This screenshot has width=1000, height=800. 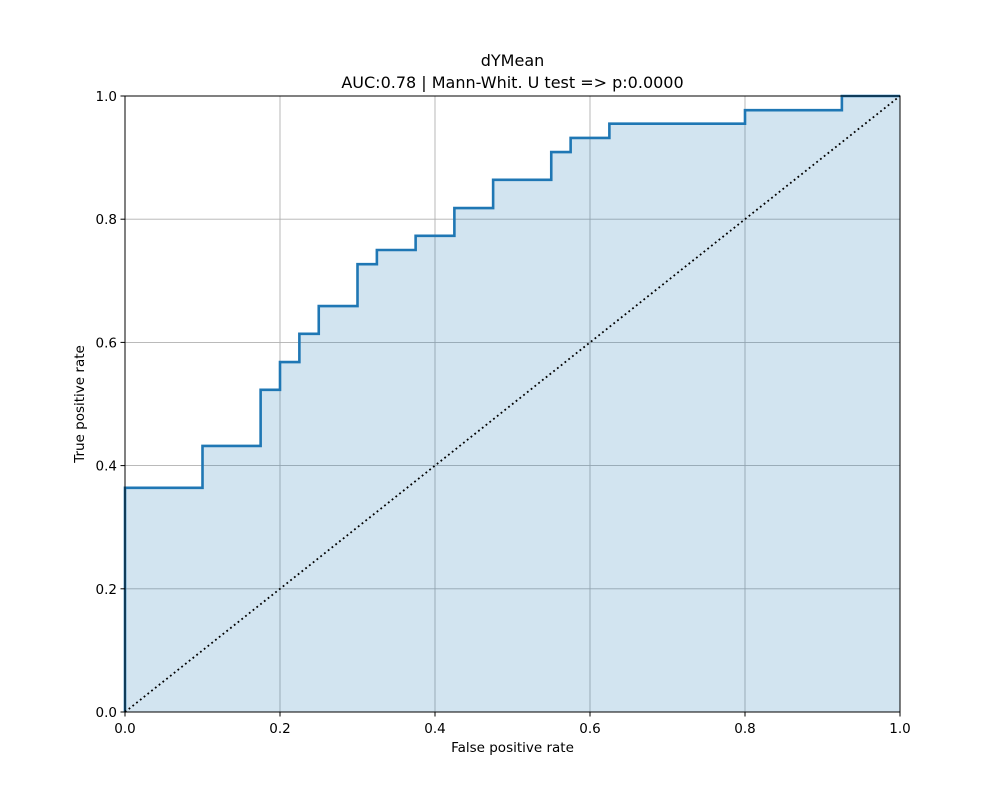 What do you see at coordinates (106, 467) in the screenshot?
I see `y-tick-label: 0.4` at bounding box center [106, 467].